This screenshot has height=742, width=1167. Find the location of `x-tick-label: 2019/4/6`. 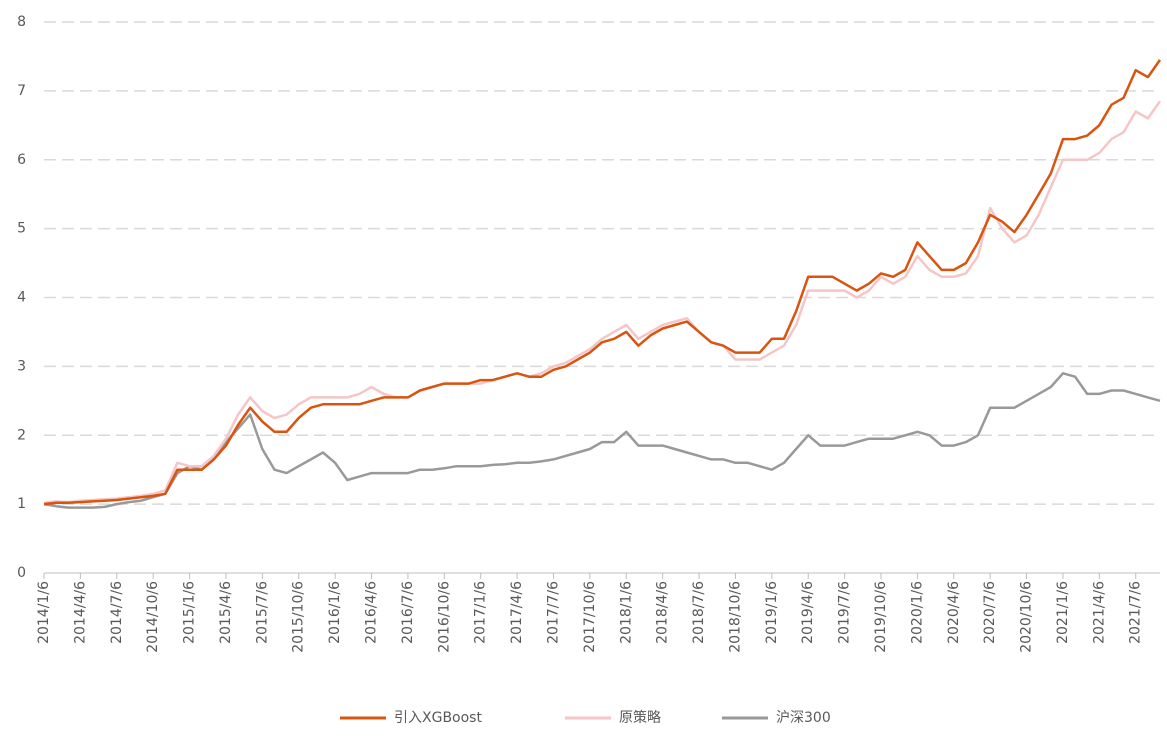

x-tick-label: 2019/4/6 is located at coordinates (808, 612).